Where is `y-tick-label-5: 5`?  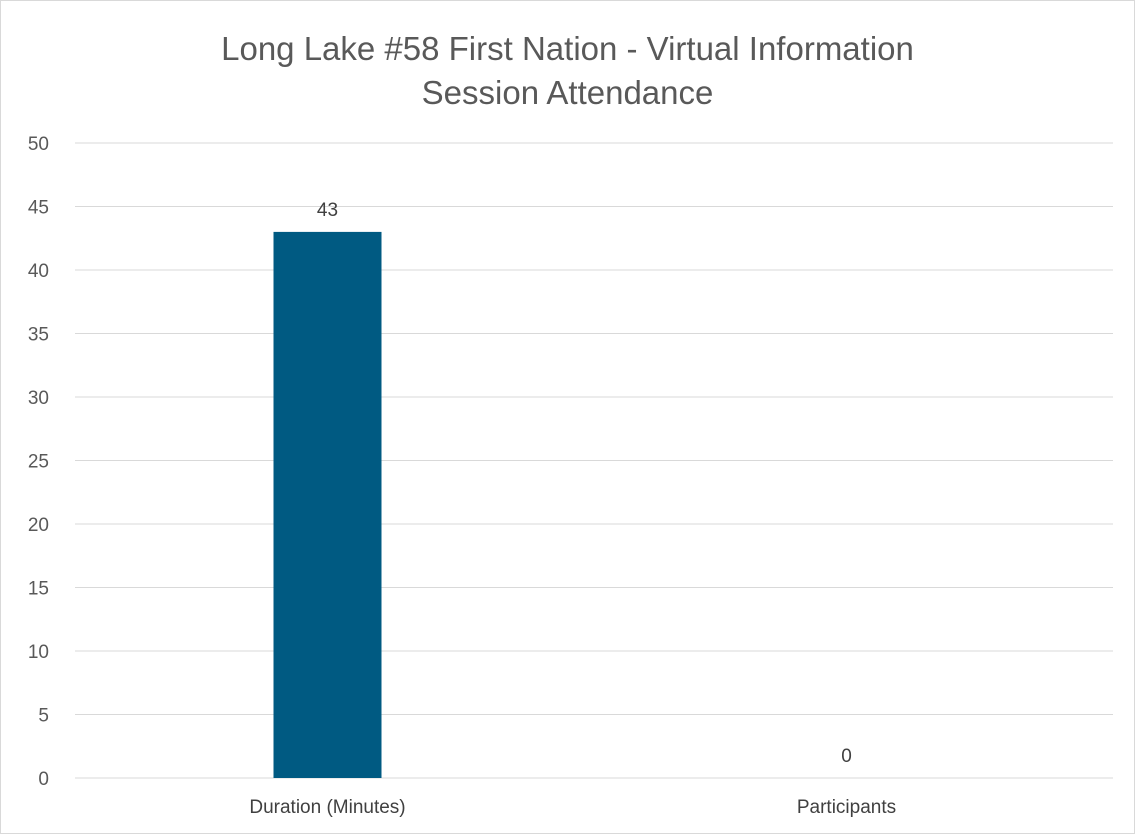
y-tick-label-5: 5 is located at coordinates (43, 716).